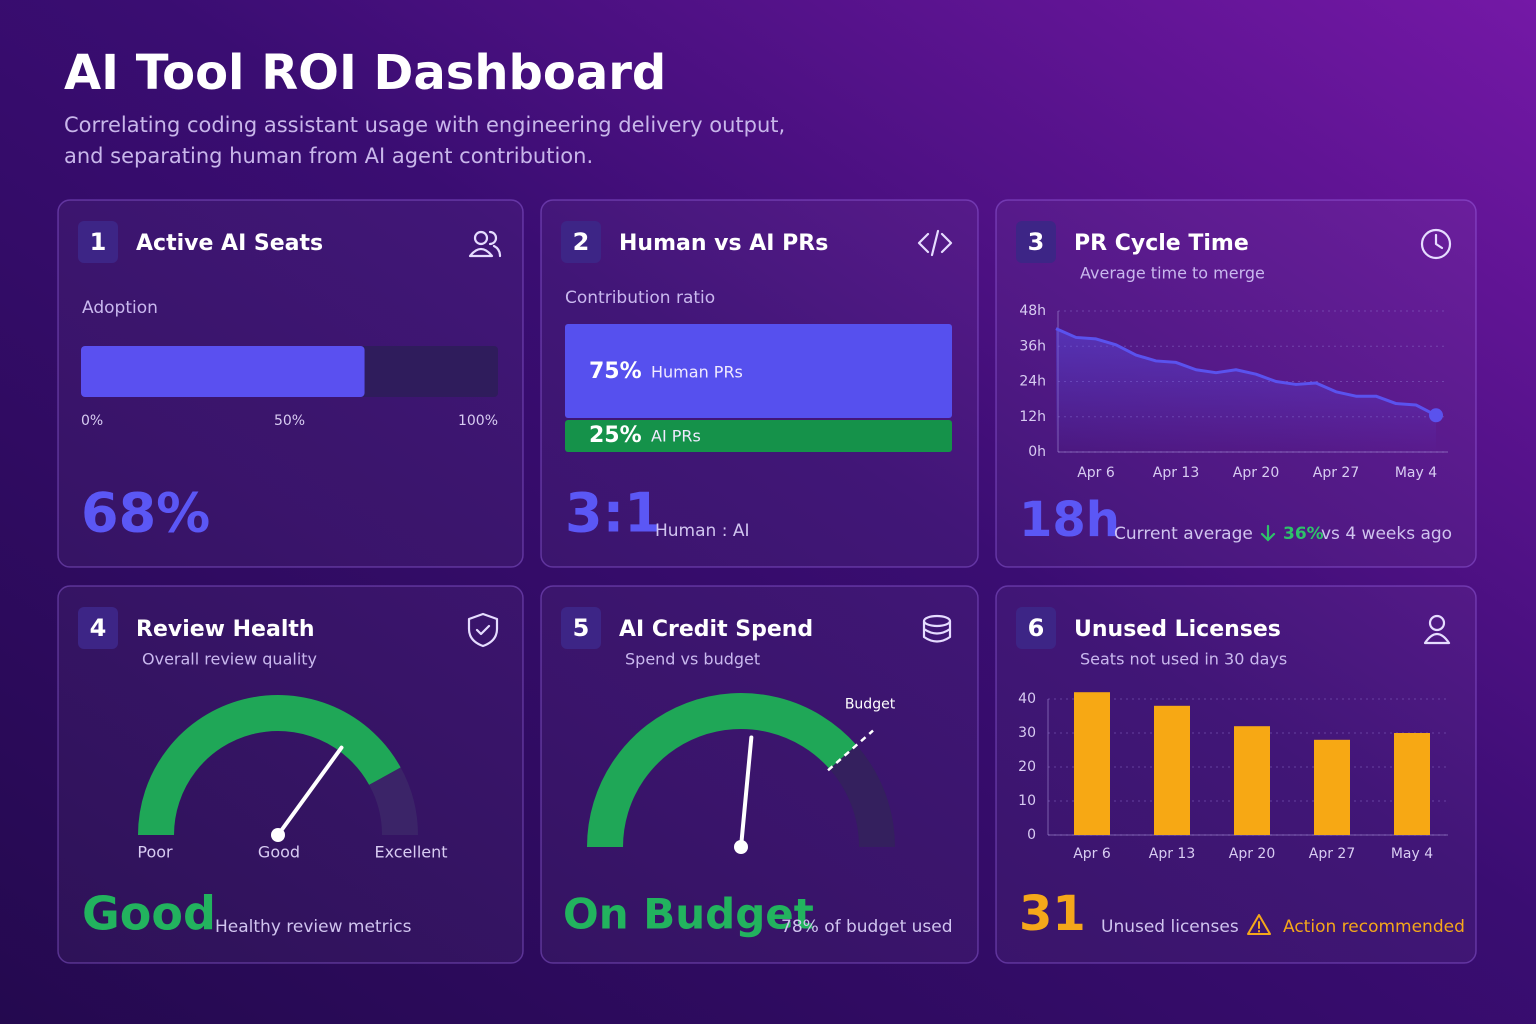 This screenshot has width=1536, height=1024. What do you see at coordinates (1161, 243) in the screenshot?
I see `card-title: PR Cycle Time` at bounding box center [1161, 243].